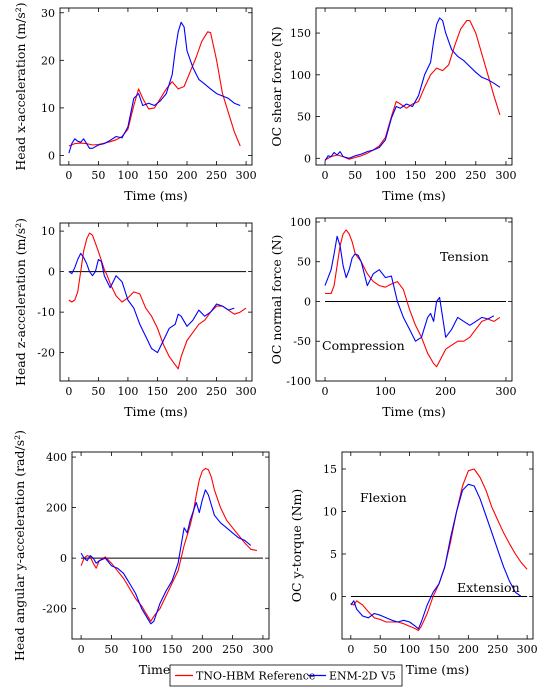  I want to click on y-tick-label: 5, so click(333, 554).